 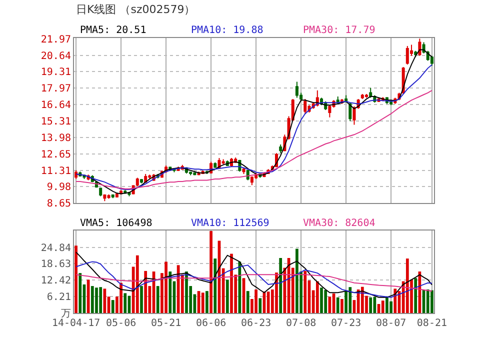 I want to click on text: PMA10: 19.88, so click(x=227, y=30).